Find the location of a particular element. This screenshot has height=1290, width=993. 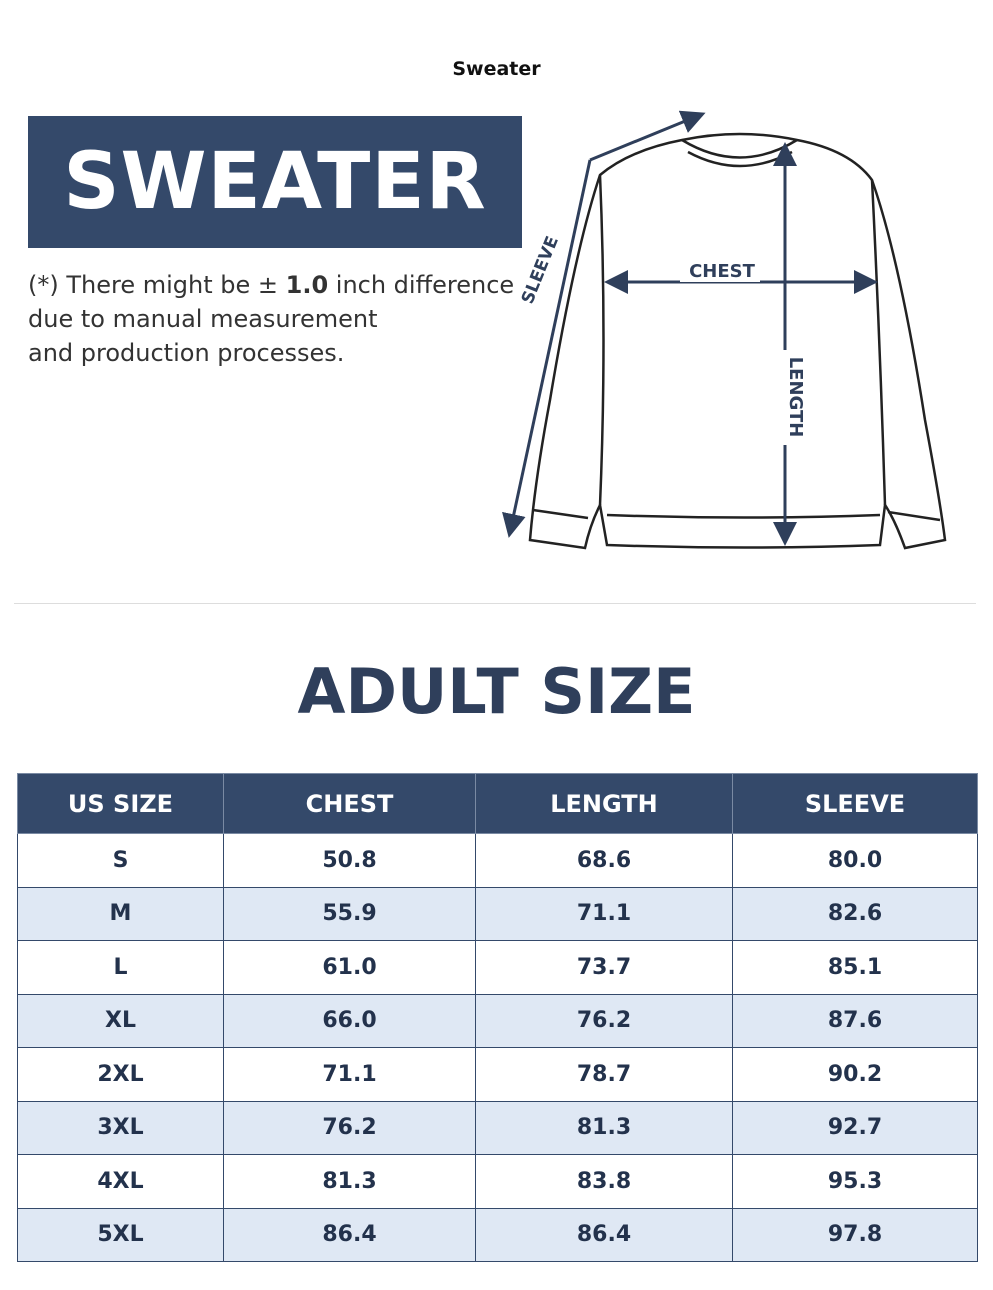

note-bold: 1.0 is located at coordinates (307, 285).